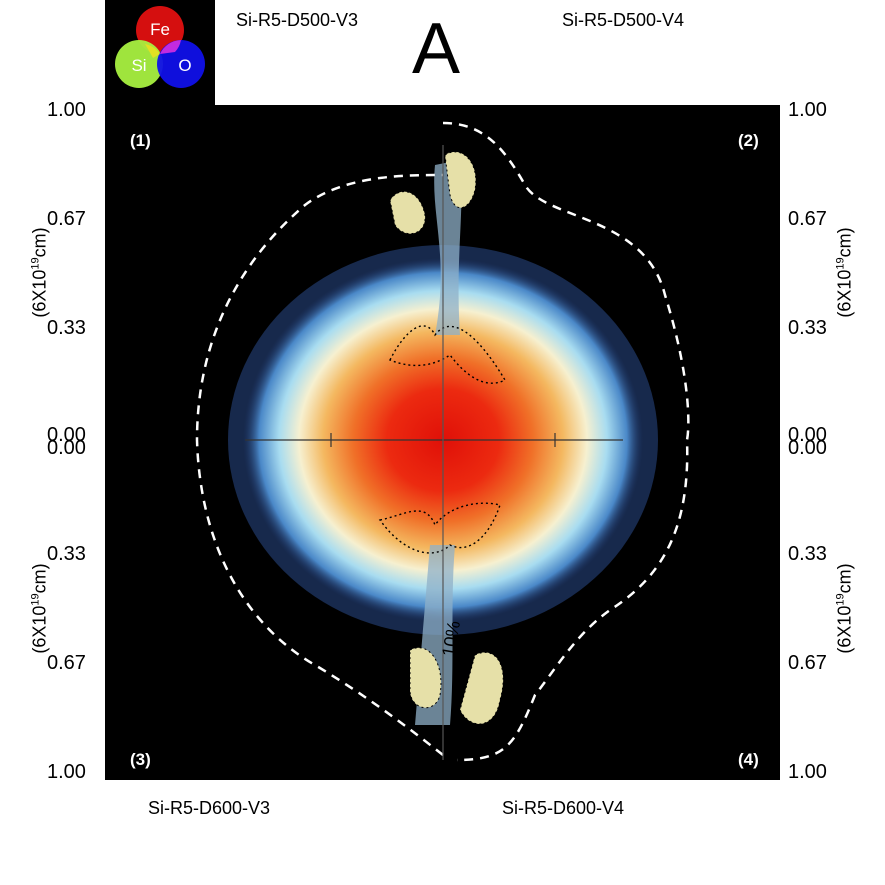  Describe the element at coordinates (807, 663) in the screenshot. I see `tick-right-bottom-2: 0.67` at that location.